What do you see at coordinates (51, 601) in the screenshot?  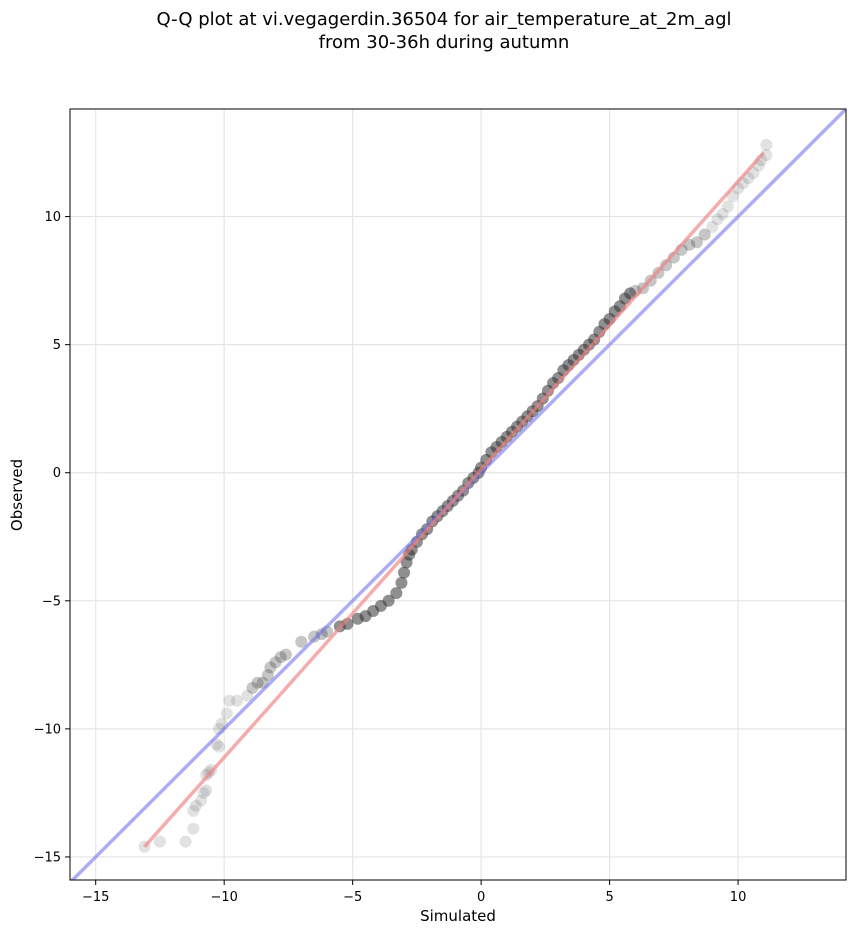 I see `y-tick-label: −5` at bounding box center [51, 601].